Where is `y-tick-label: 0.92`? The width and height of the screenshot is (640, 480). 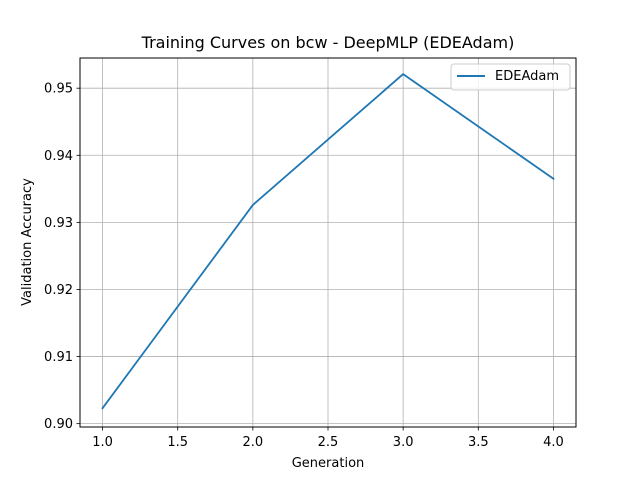 y-tick-label: 0.92 is located at coordinates (58, 290).